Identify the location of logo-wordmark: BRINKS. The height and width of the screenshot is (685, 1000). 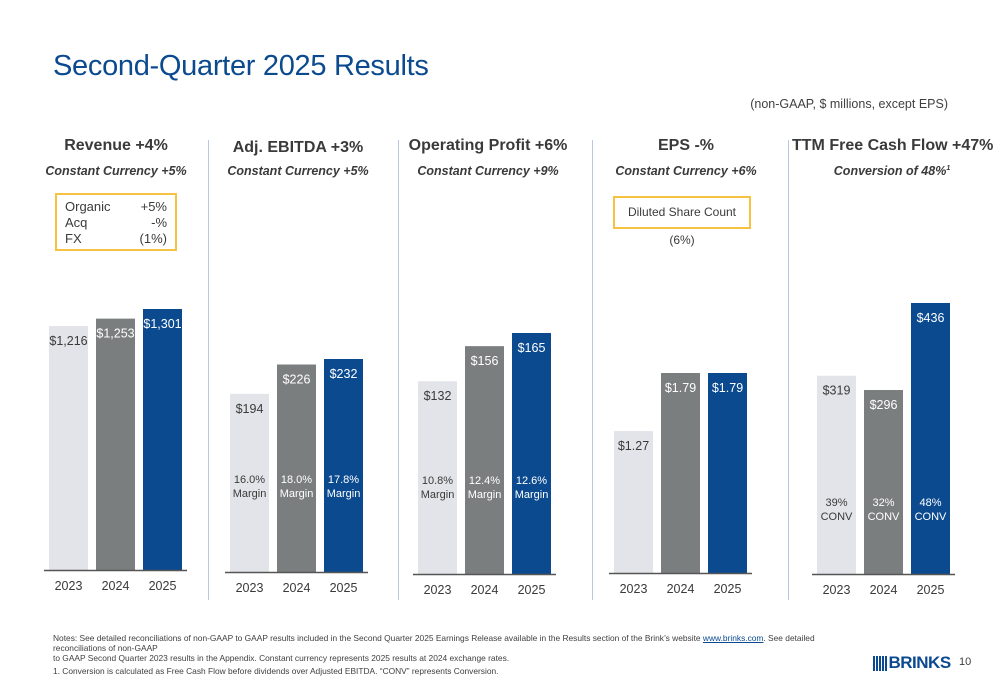
(920, 662).